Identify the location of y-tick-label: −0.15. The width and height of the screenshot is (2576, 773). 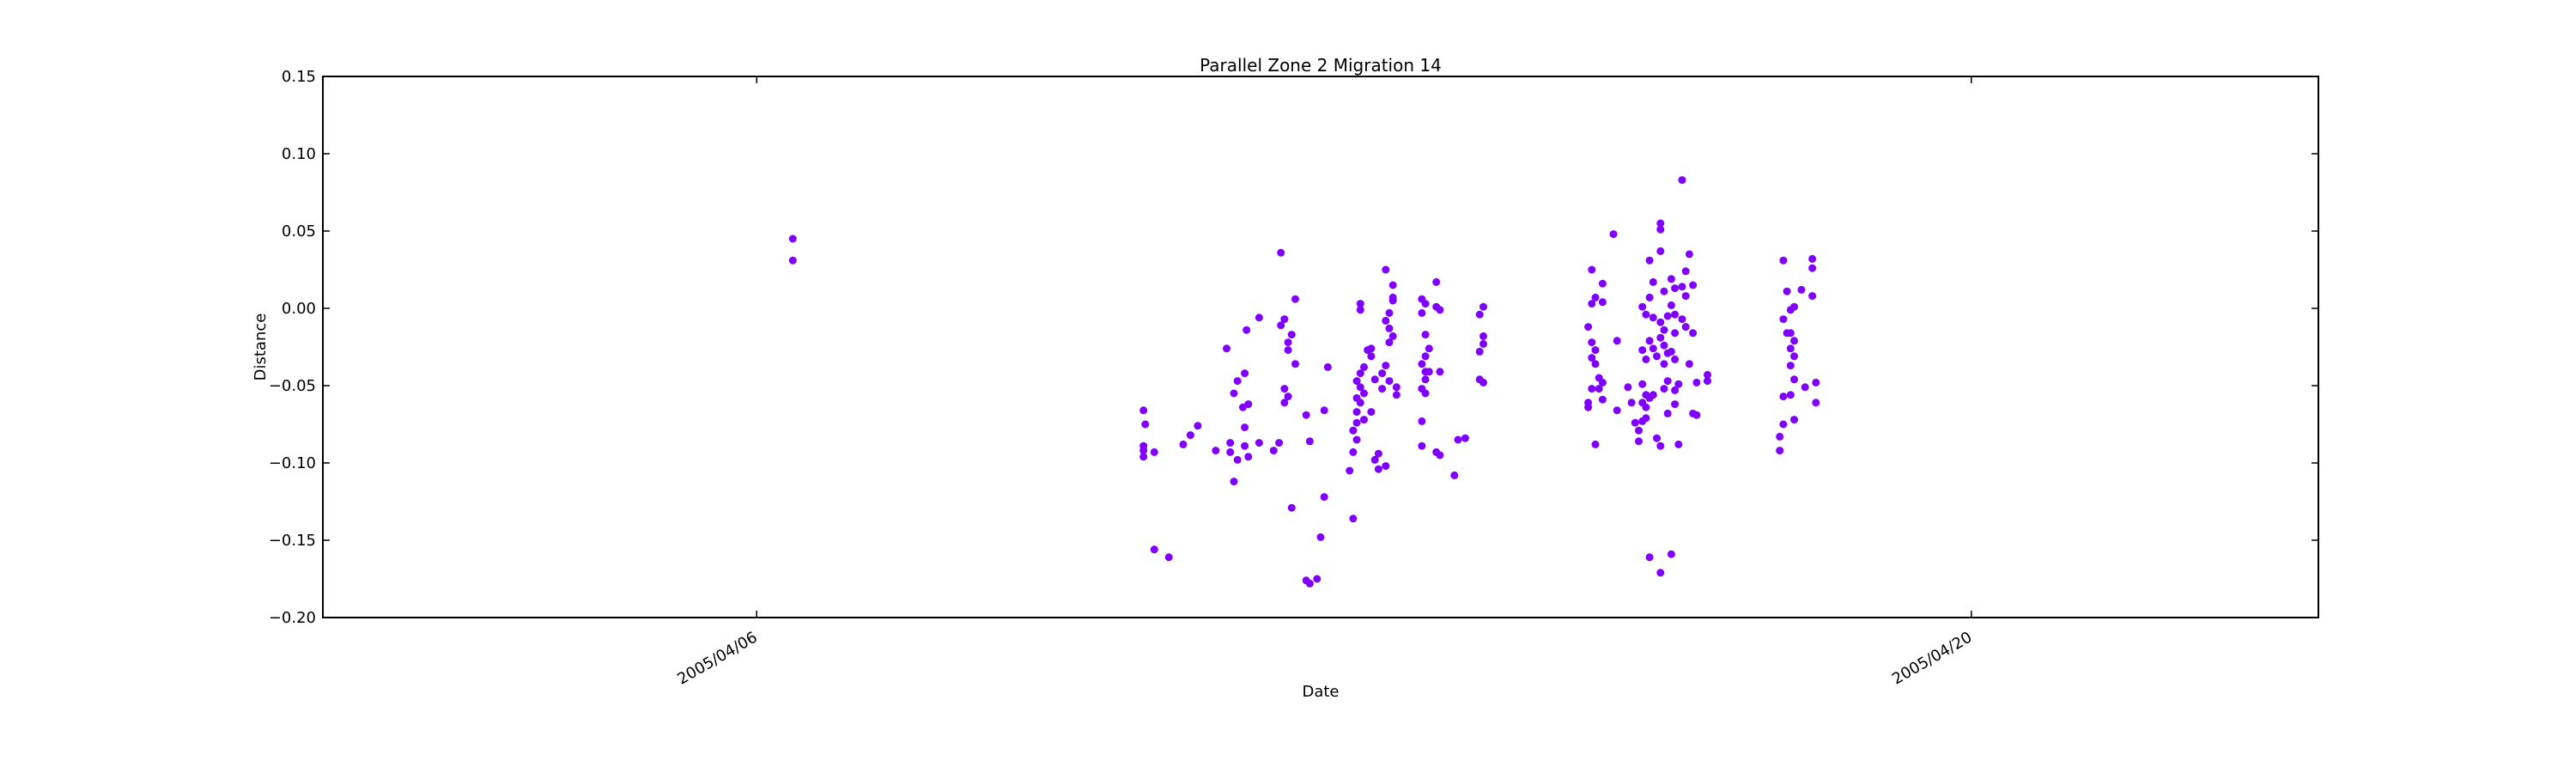
(292, 541).